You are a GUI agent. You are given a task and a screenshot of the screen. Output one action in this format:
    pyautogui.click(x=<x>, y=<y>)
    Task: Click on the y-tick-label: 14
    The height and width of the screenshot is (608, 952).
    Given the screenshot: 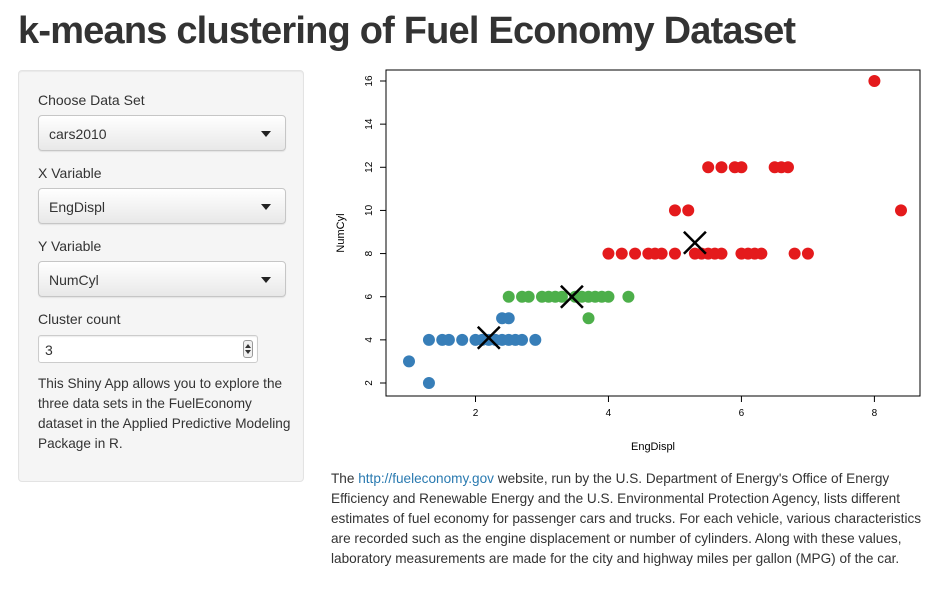 What is the action you would take?
    pyautogui.click(x=369, y=124)
    